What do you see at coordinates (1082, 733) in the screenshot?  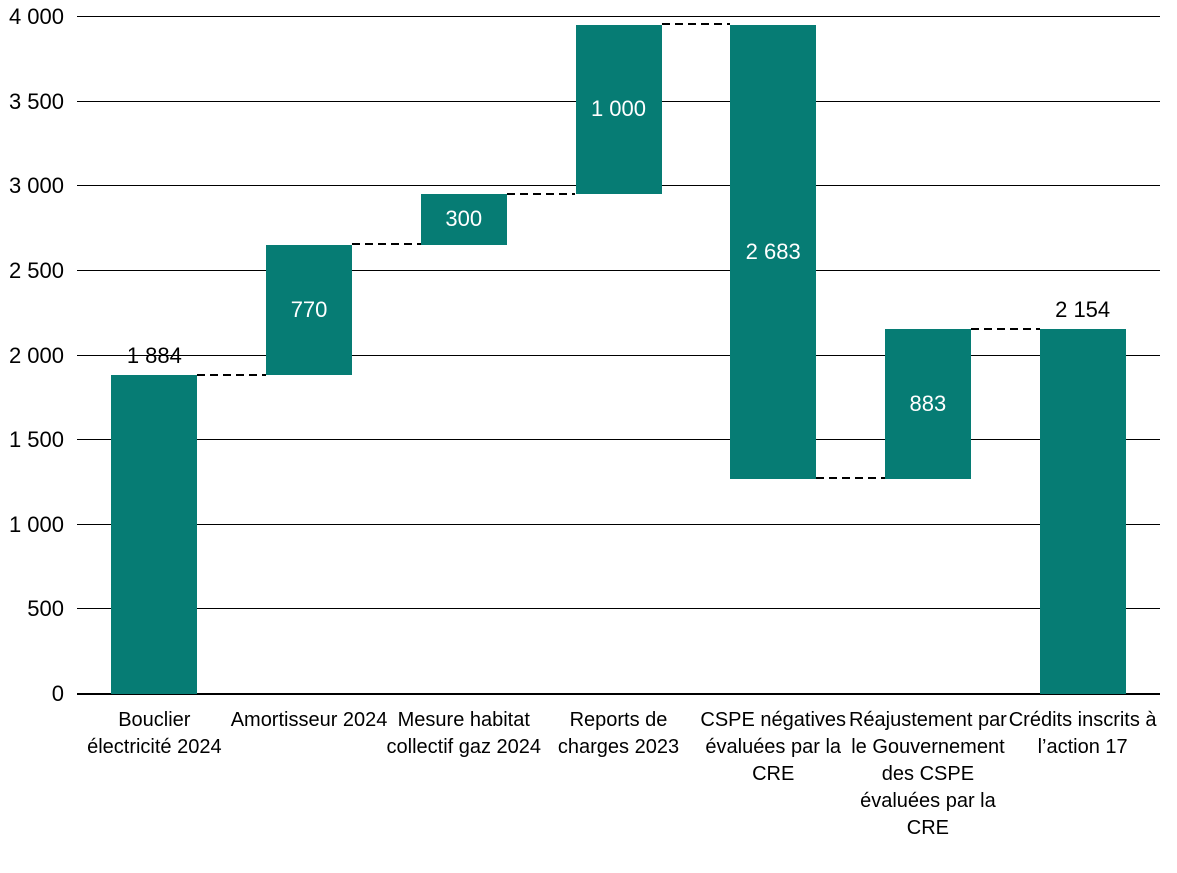 I see `x-axis-category-label: Crédits inscrits à l’action 17` at bounding box center [1082, 733].